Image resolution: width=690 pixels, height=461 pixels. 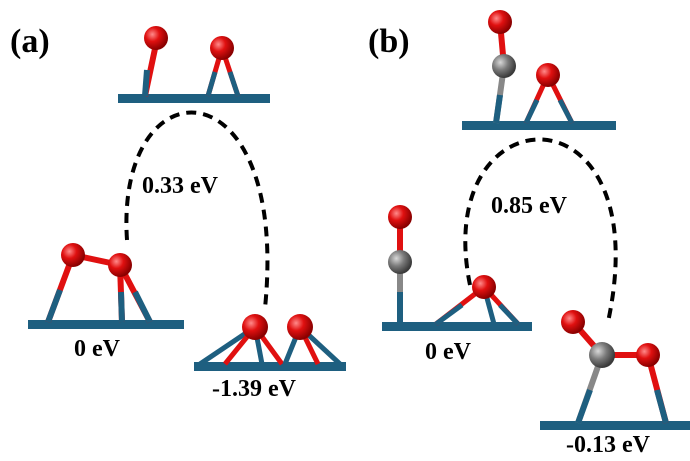 I want to click on panel-b-final-energy: -0.13 eV, so click(x=608, y=445).